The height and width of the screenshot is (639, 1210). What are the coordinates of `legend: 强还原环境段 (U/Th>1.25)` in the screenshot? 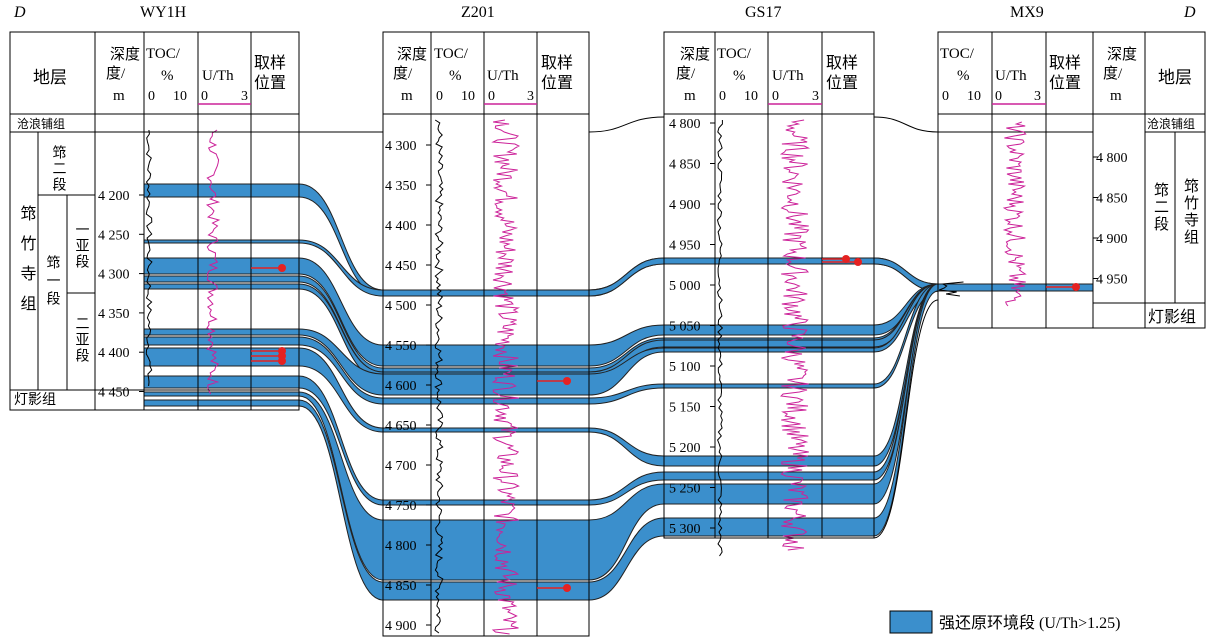 It's located at (1004, 622).